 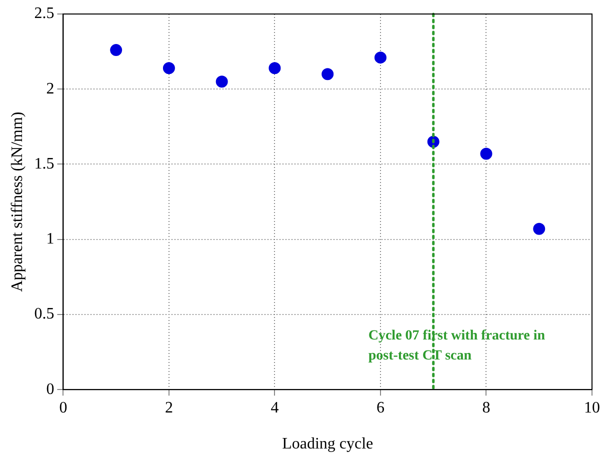 What do you see at coordinates (592, 407) in the screenshot?
I see `x-tick-label: 10` at bounding box center [592, 407].